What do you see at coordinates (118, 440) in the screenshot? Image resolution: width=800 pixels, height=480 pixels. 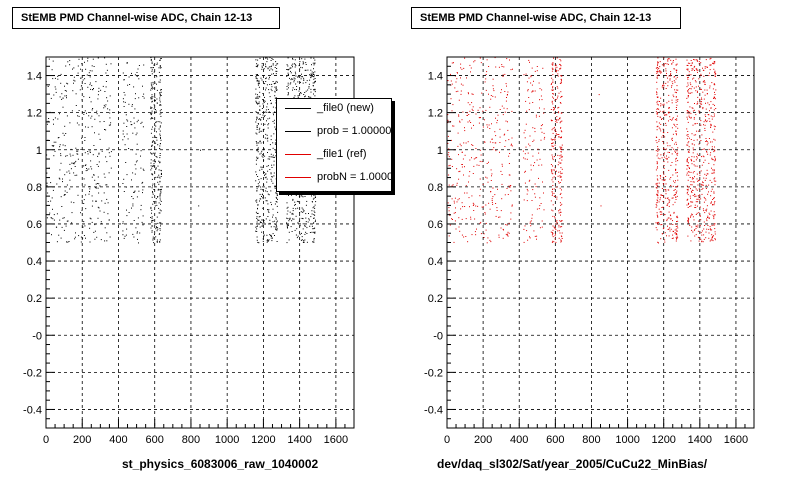 I see `x-tick-label: 400` at bounding box center [118, 440].